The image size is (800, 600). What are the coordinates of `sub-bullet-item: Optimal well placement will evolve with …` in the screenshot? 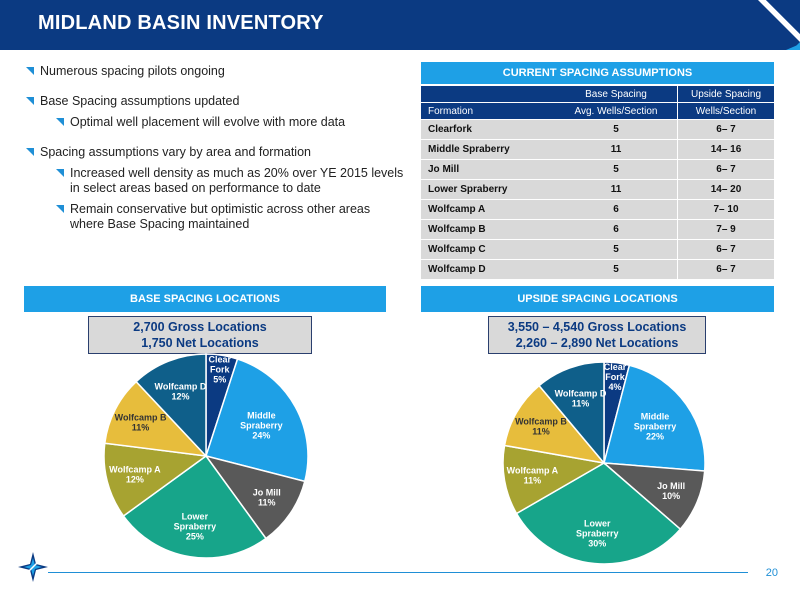 It's located at (231, 122).